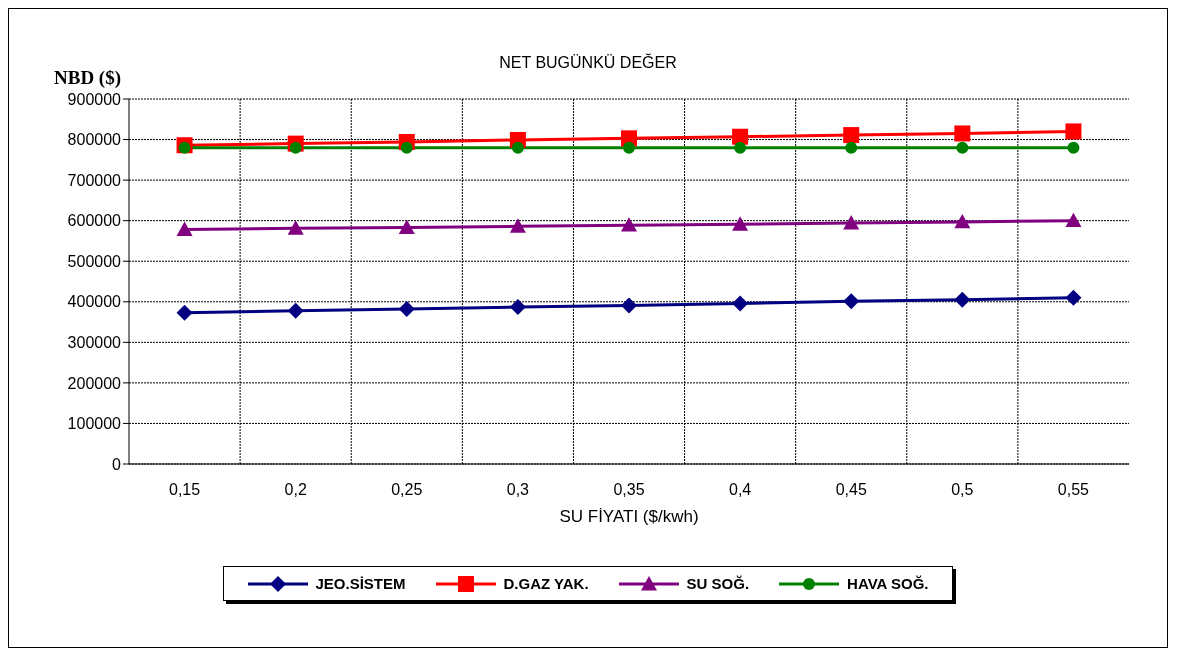  Describe the element at coordinates (94, 424) in the screenshot. I see `y-tick-label: 100000` at that location.